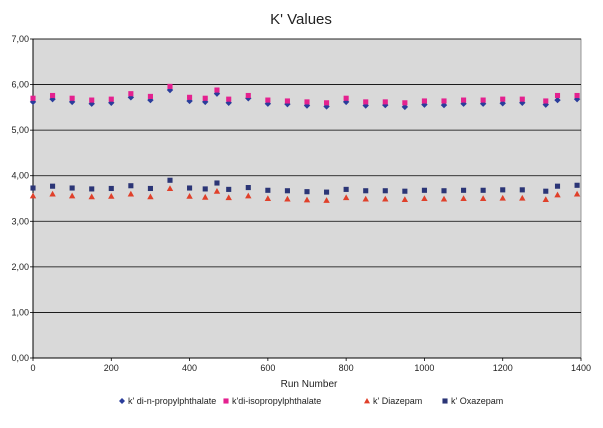  I want to click on x-axis-title: Run Number, so click(309, 384).